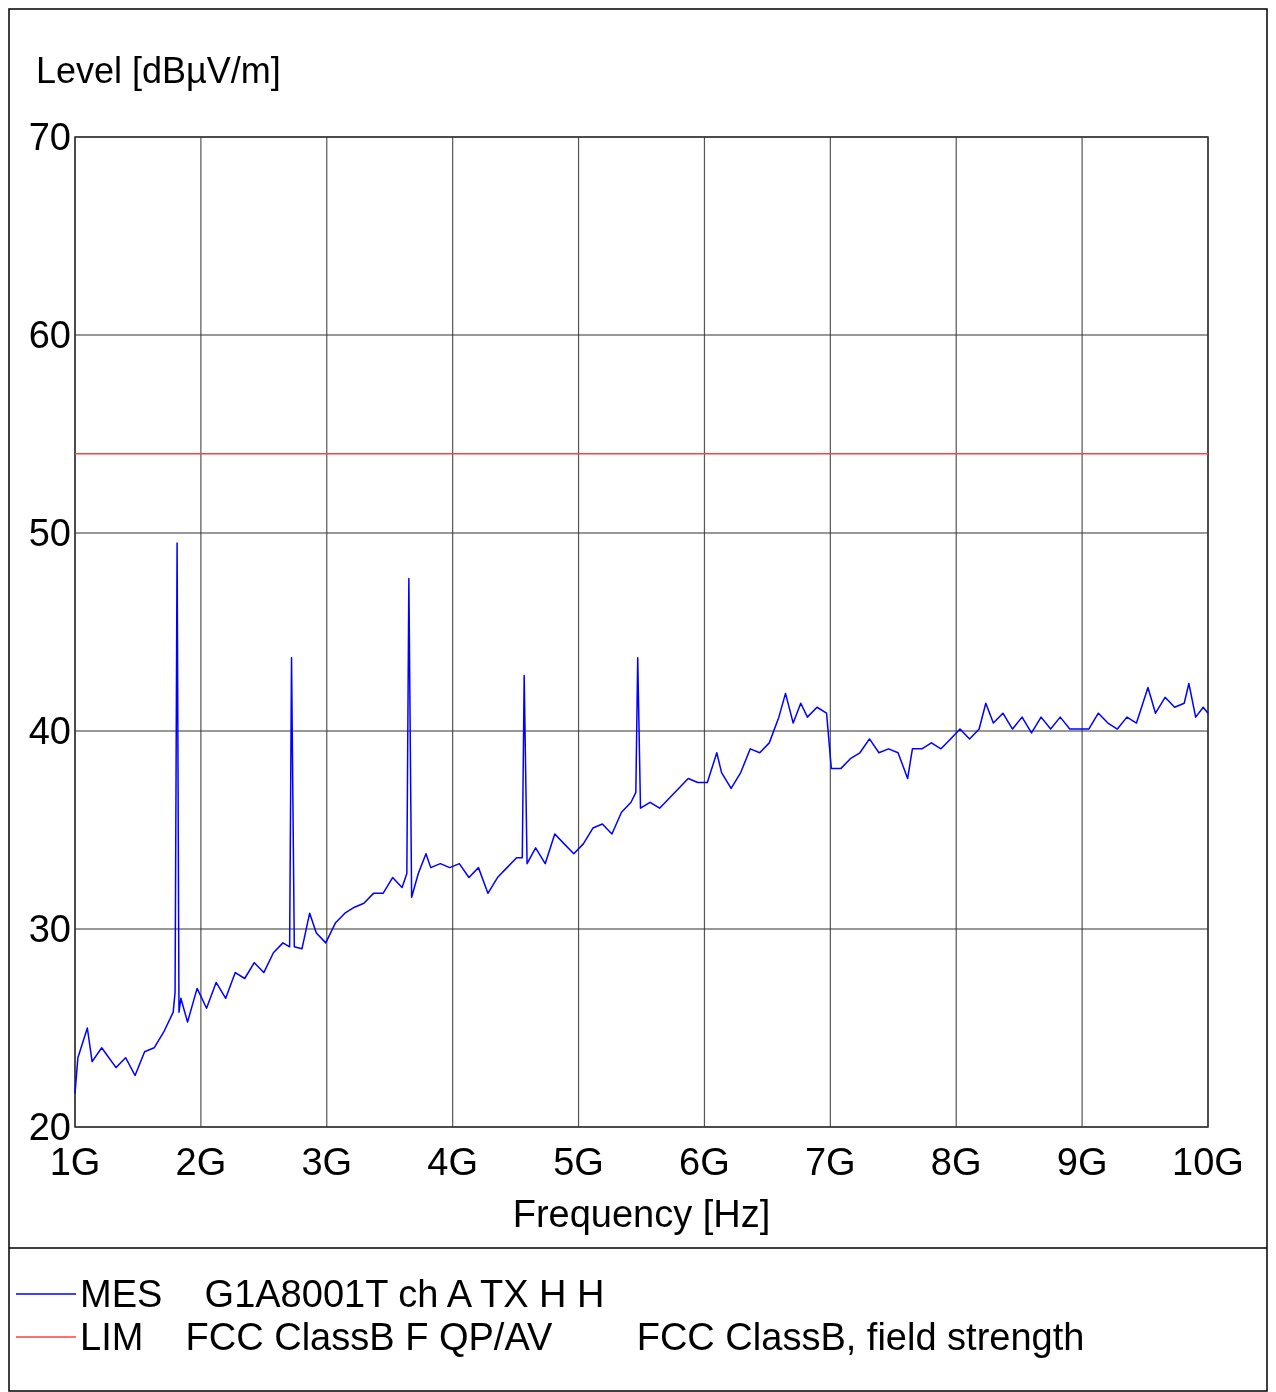 The height and width of the screenshot is (1392, 1276). What do you see at coordinates (830, 1162) in the screenshot?
I see `x-tick-label: 7G` at bounding box center [830, 1162].